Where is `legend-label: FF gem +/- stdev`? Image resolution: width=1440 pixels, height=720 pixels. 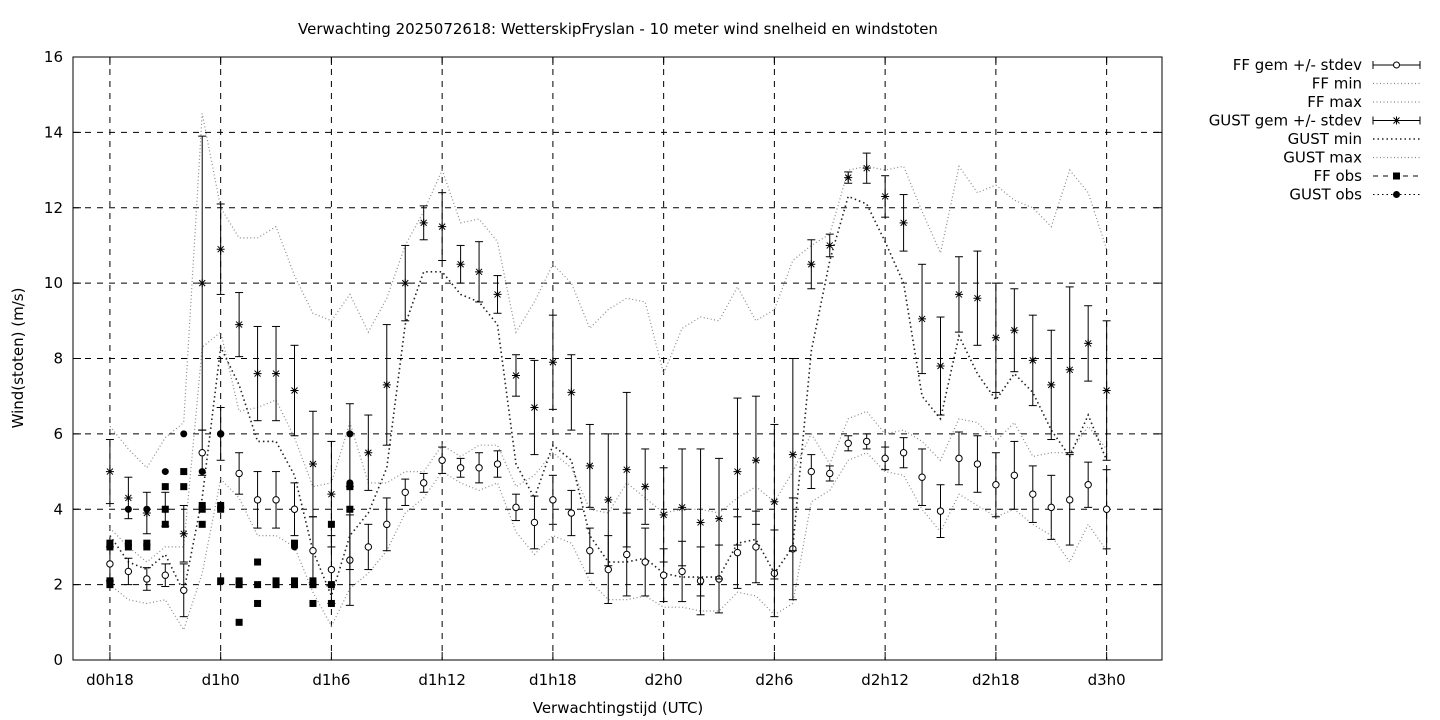
legend-label: FF gem +/- stdev is located at coordinates (1297, 65).